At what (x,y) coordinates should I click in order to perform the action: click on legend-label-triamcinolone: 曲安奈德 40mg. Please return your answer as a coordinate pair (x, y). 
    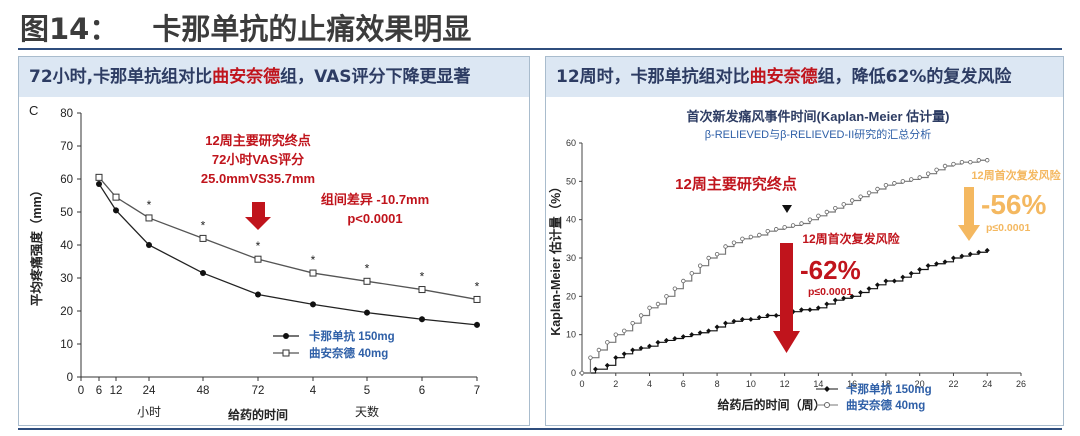
    Looking at the image, I should click on (885, 405).